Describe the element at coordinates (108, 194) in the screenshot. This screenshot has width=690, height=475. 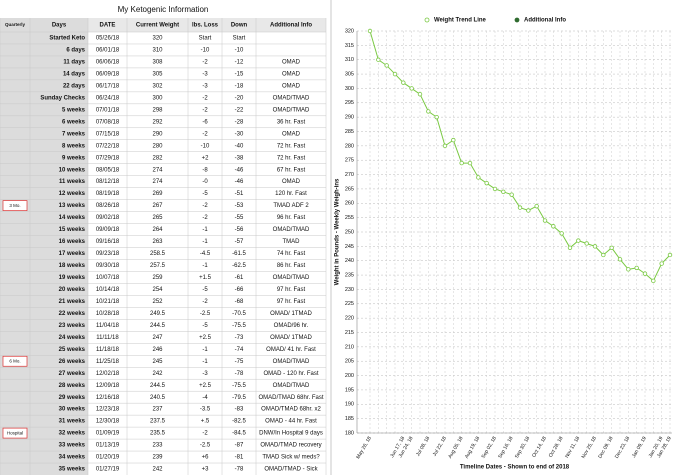
I see `table-cell: 08/19/18` at that location.